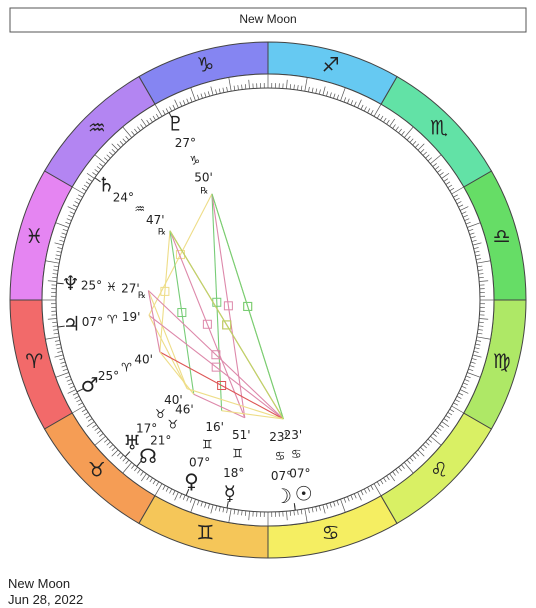 The image size is (536, 608). Describe the element at coordinates (132, 443) in the screenshot. I see `planet-glyph: ♅` at that location.